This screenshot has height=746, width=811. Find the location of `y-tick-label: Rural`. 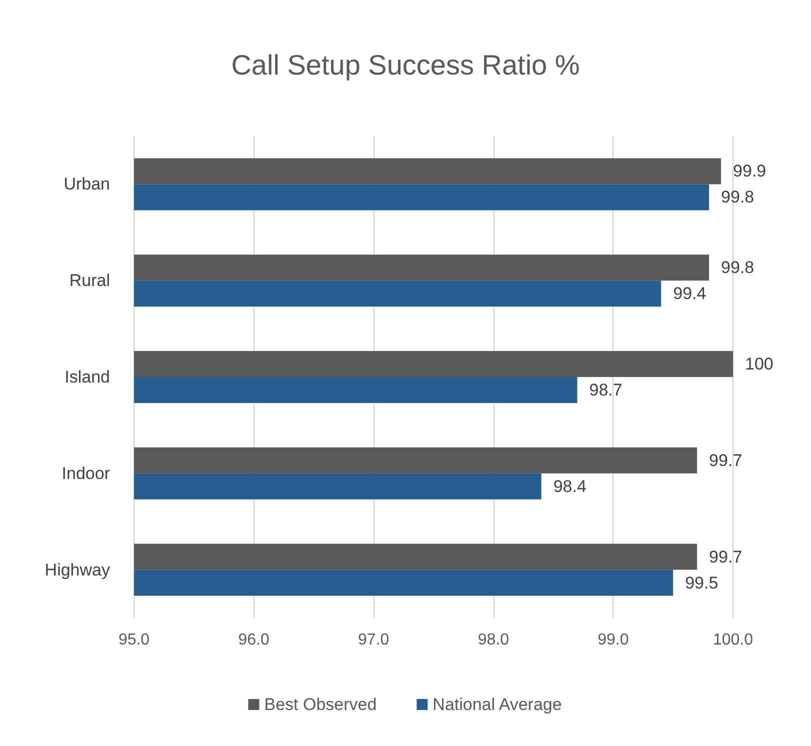

y-tick-label: Rural is located at coordinates (89, 280).